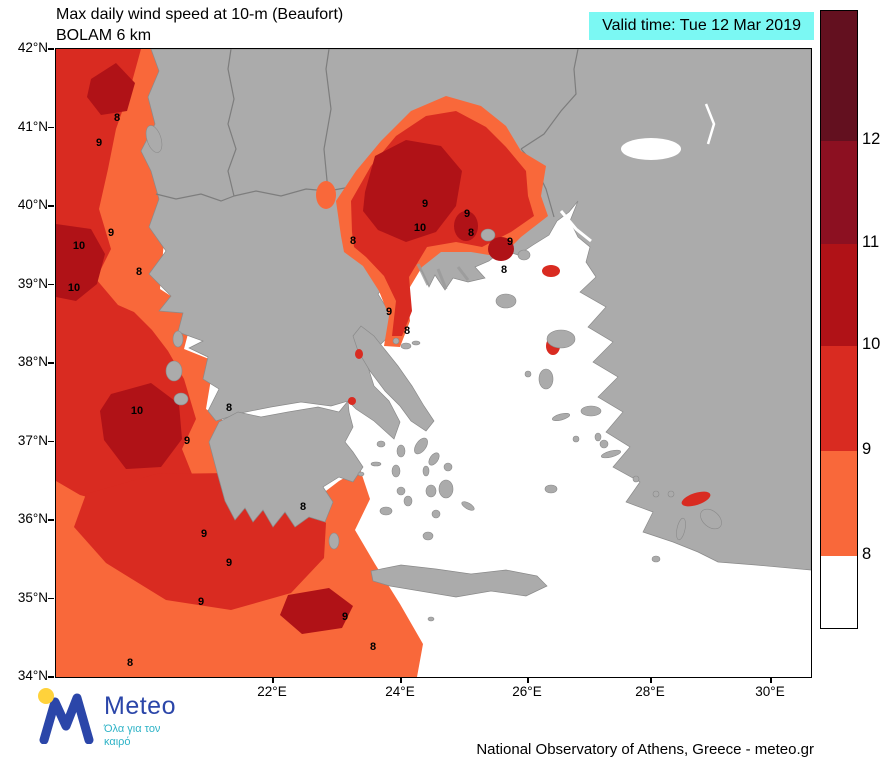 The image size is (880, 765). What do you see at coordinates (286, 464) in the screenshot?
I see `land-peloponnese` at bounding box center [286, 464].